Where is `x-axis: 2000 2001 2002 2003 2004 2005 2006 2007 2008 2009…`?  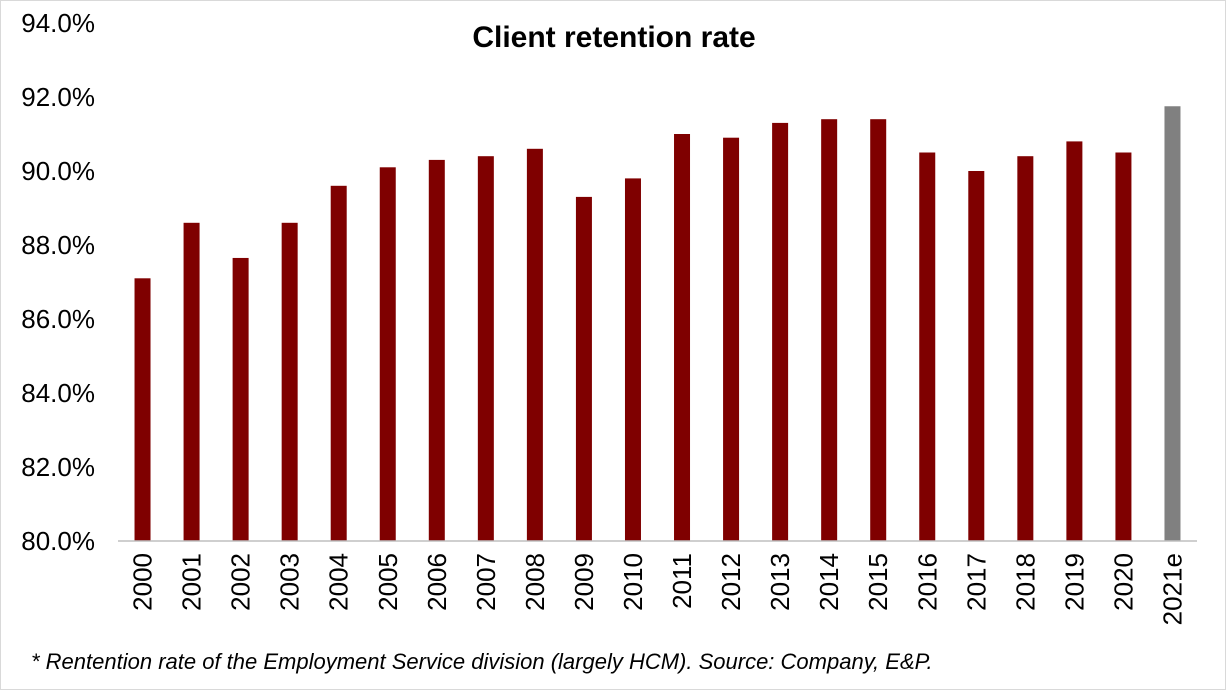
x-axis: 2000 2001 2002 2003 2004 2005 2006 2007 2008 2009… is located at coordinates (657, 582).